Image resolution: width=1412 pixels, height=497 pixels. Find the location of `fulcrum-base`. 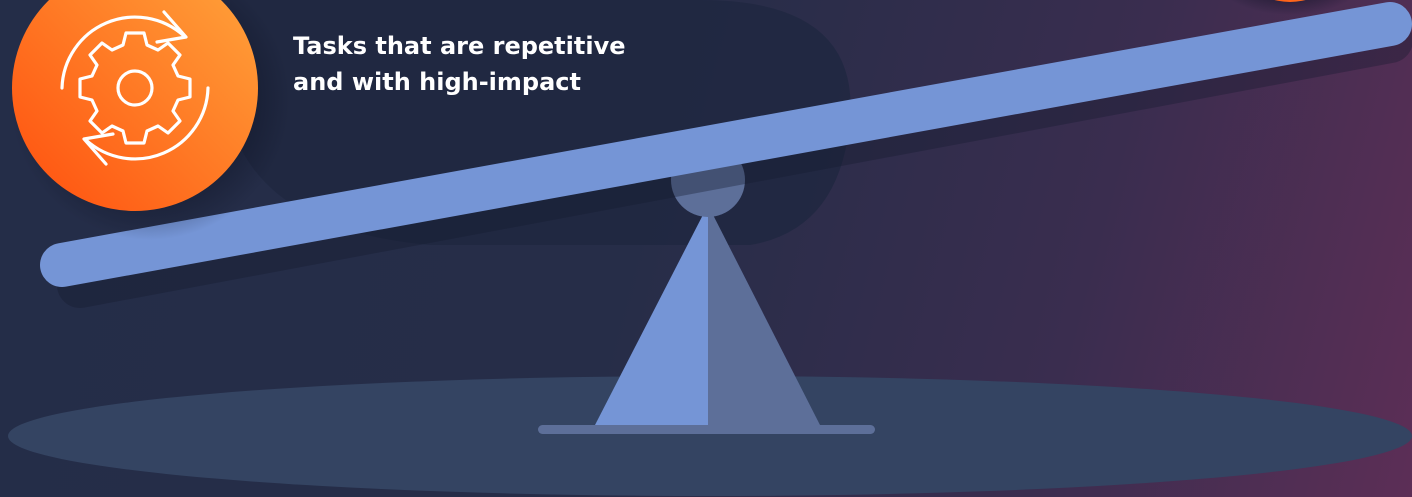

fulcrum-base is located at coordinates (706, 429).